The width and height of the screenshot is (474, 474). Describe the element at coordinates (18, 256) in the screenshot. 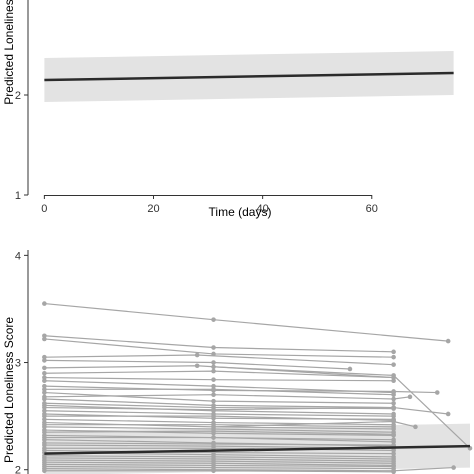

I see `bottom-y-tick-label: 4` at that location.